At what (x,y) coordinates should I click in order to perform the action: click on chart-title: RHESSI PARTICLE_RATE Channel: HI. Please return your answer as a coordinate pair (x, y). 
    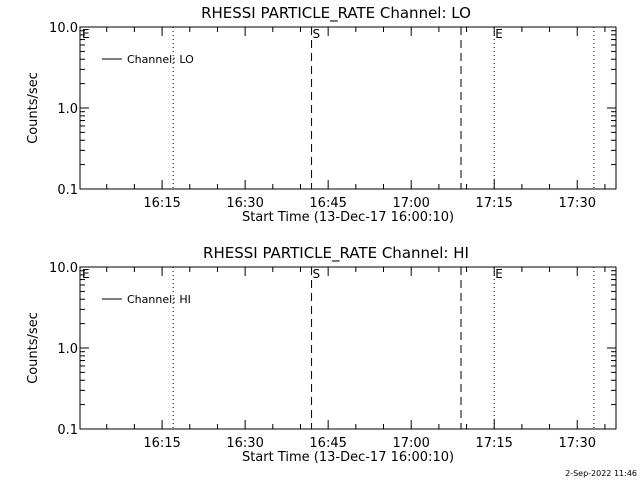
    Looking at the image, I should click on (336, 253).